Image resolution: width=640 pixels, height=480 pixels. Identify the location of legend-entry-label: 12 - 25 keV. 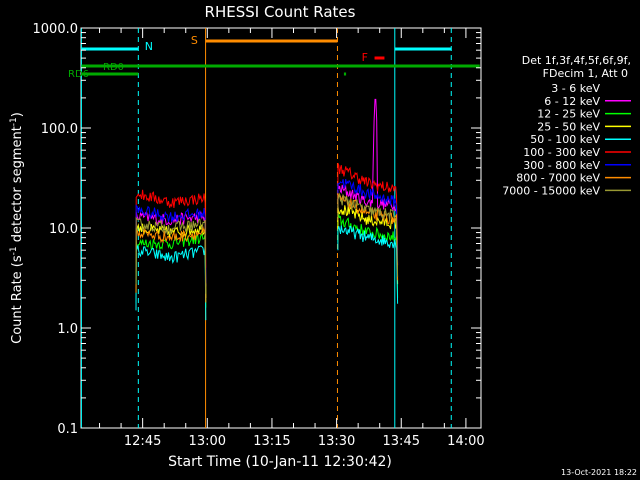
(568, 114).